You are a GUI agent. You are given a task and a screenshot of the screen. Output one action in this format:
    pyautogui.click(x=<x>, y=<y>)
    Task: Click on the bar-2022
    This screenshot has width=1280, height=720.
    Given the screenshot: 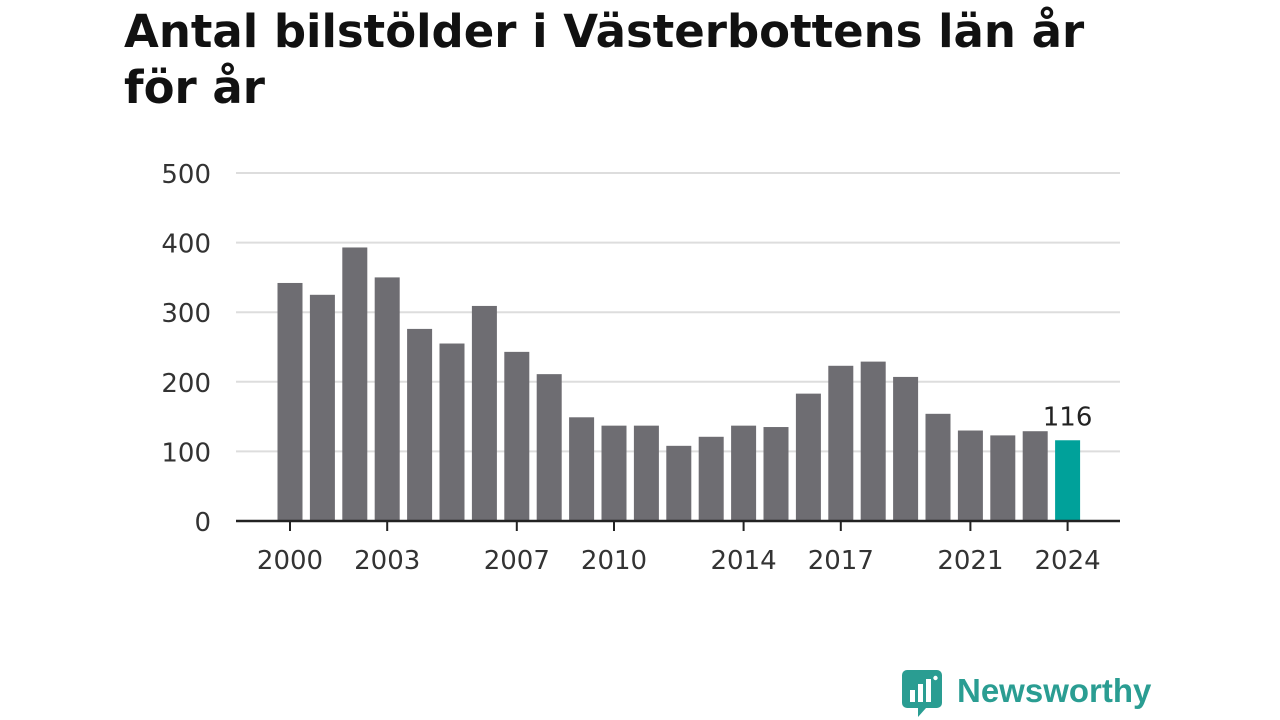 What is the action you would take?
    pyautogui.click(x=1003, y=478)
    